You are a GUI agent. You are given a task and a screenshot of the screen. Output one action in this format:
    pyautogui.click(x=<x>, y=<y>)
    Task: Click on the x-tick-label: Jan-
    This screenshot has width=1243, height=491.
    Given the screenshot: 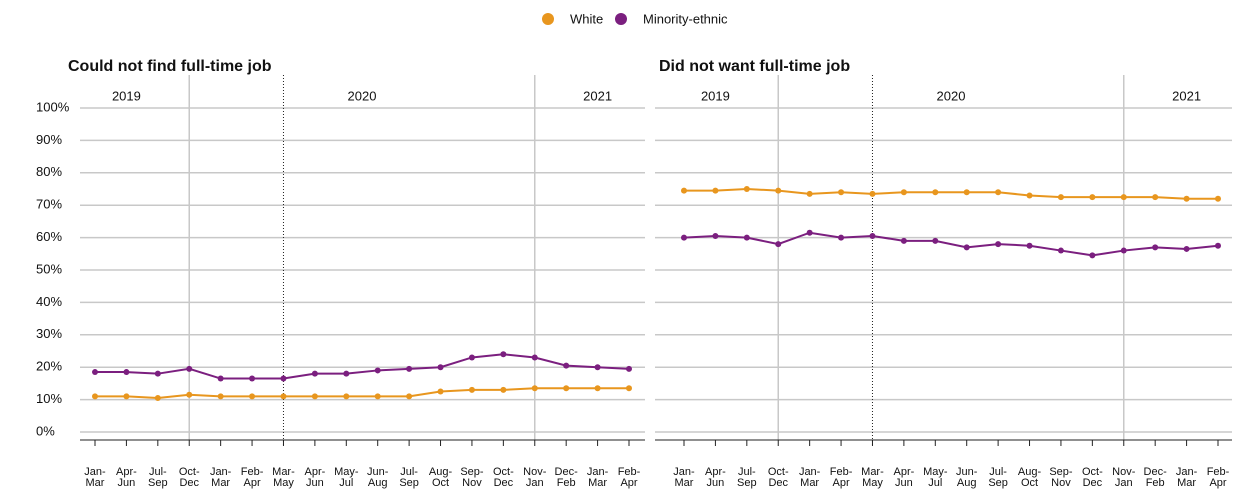 What is the action you would take?
    pyautogui.click(x=95, y=472)
    